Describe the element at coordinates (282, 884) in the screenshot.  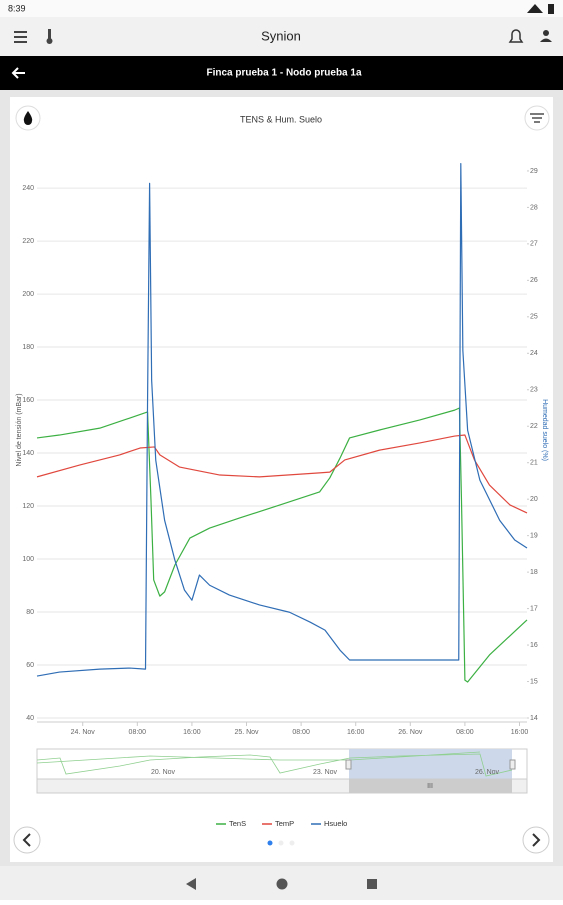
I see `nav-home` at that location.